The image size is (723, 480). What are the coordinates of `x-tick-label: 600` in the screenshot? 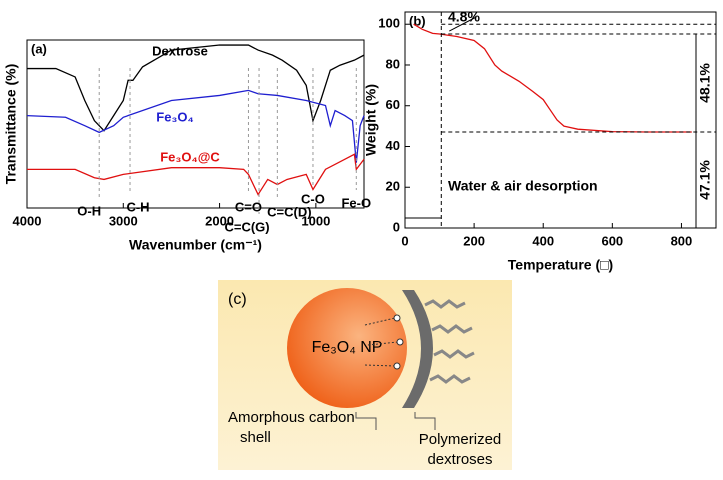 It's located at (612, 240).